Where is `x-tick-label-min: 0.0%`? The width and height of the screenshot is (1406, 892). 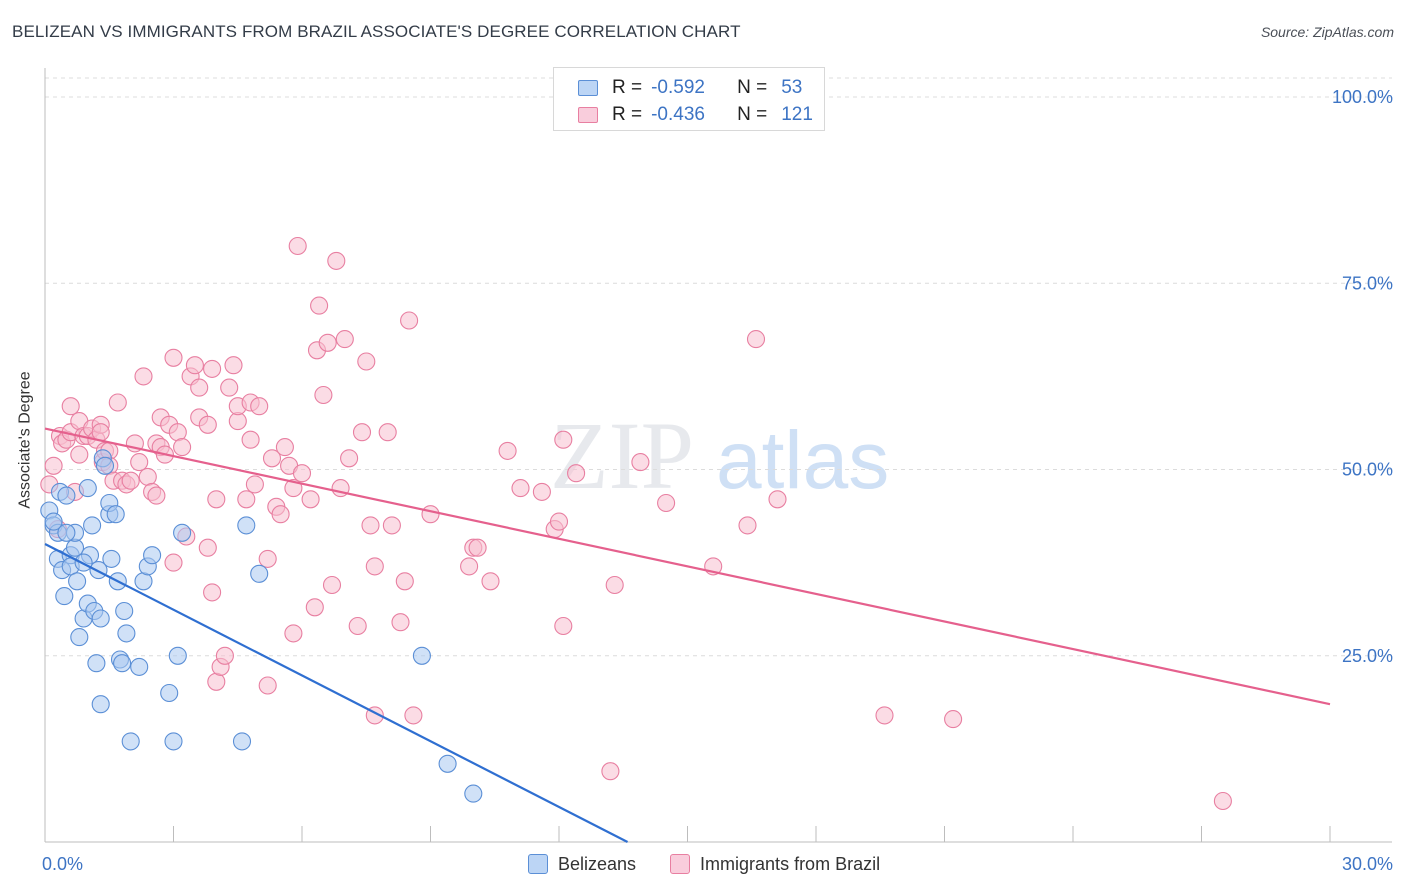
x-tick-label-min: 0.0% is located at coordinates (62, 864).